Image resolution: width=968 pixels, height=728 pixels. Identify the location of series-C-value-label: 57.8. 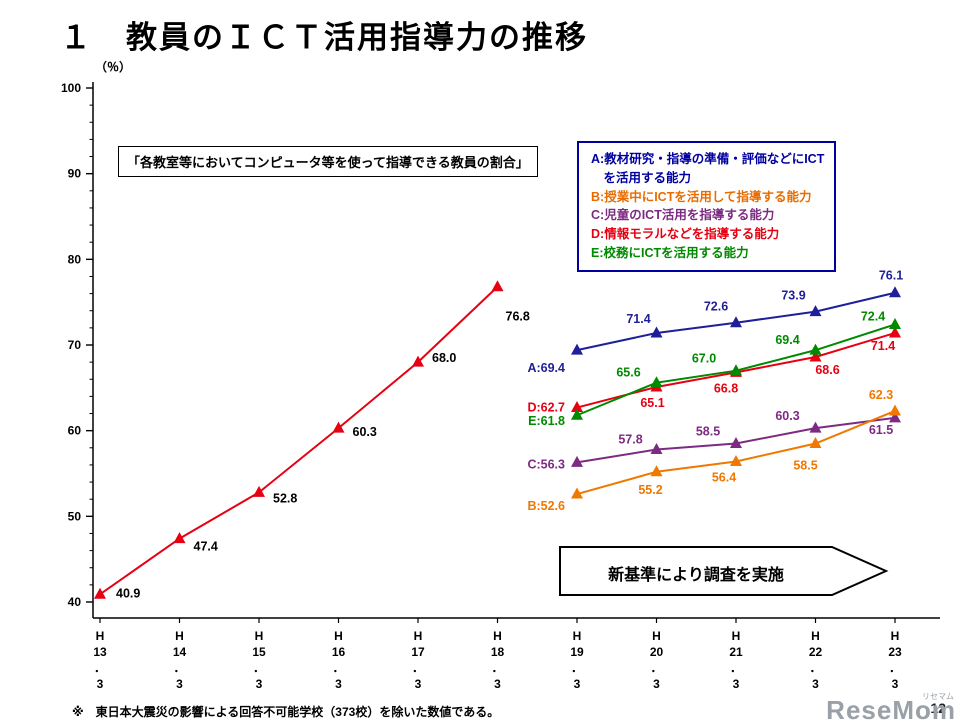
(630, 440).